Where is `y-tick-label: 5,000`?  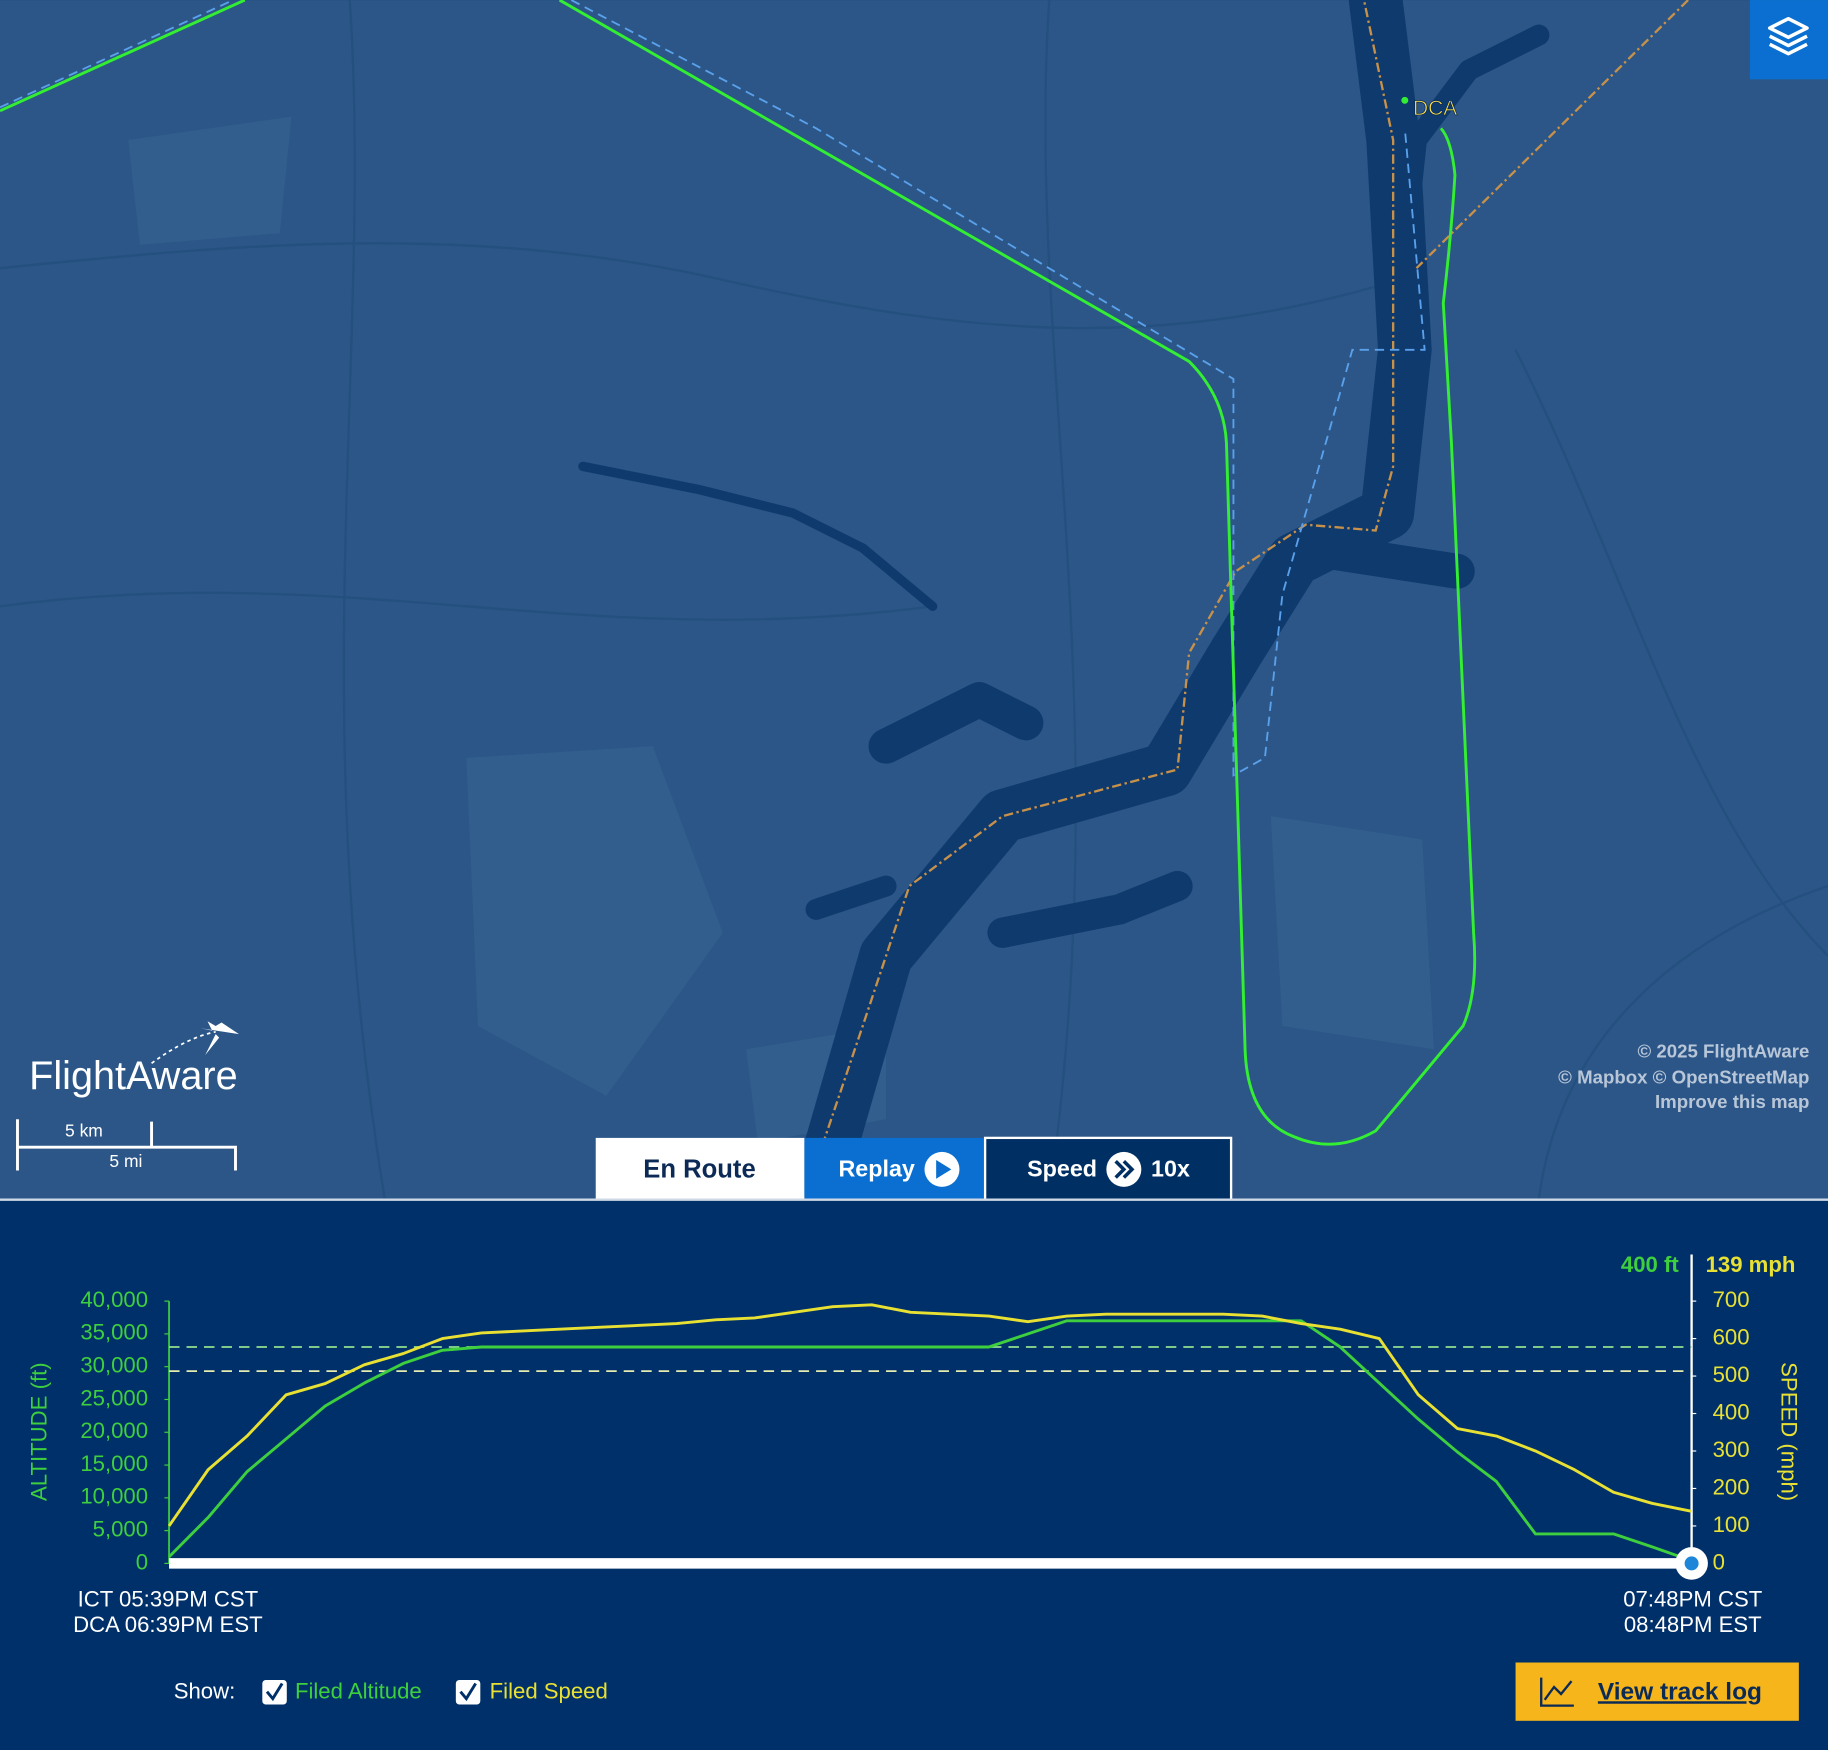
y-tick-label: 5,000 is located at coordinates (120, 1528).